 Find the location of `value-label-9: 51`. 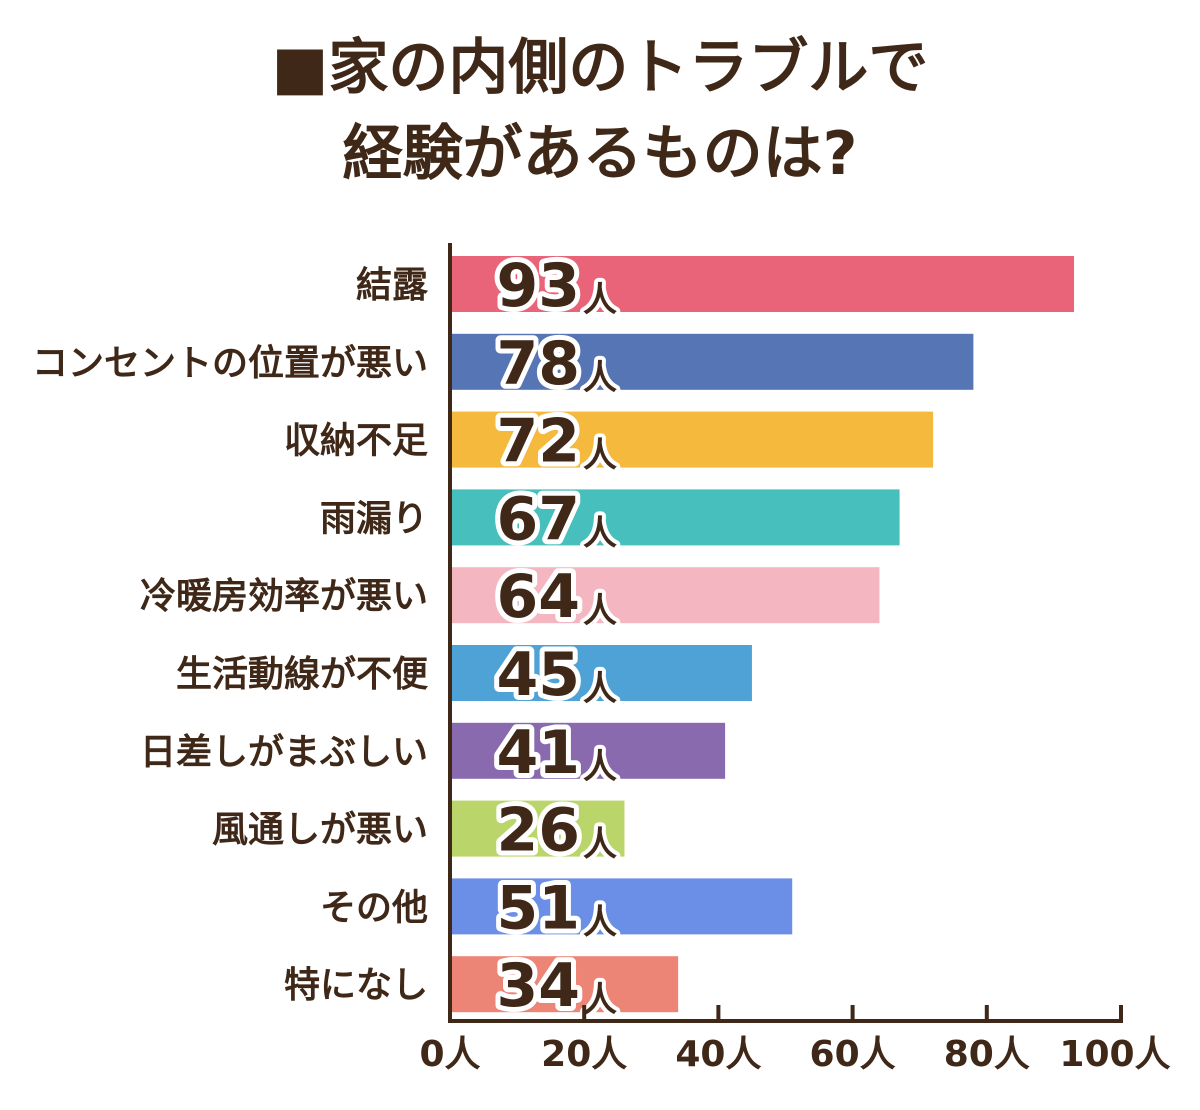

value-label-9: 51 is located at coordinates (539, 908).